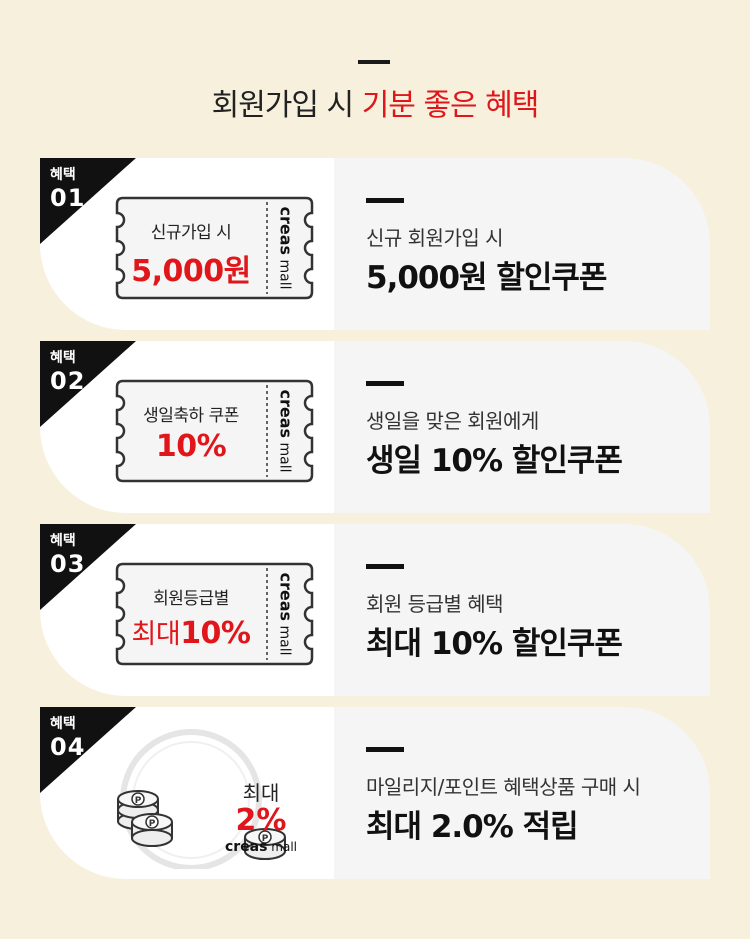 This screenshot has width=750, height=939. What do you see at coordinates (503, 787) in the screenshot?
I see `benefit-description: 마일리지/포인트 혜택상품 구매 시` at bounding box center [503, 787].